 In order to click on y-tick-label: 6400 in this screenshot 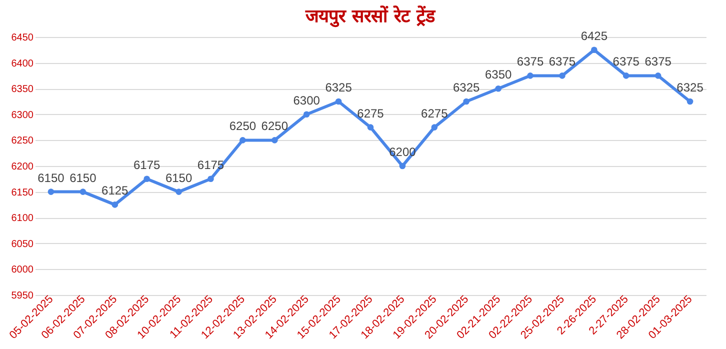, I will do `click(22, 64)`.